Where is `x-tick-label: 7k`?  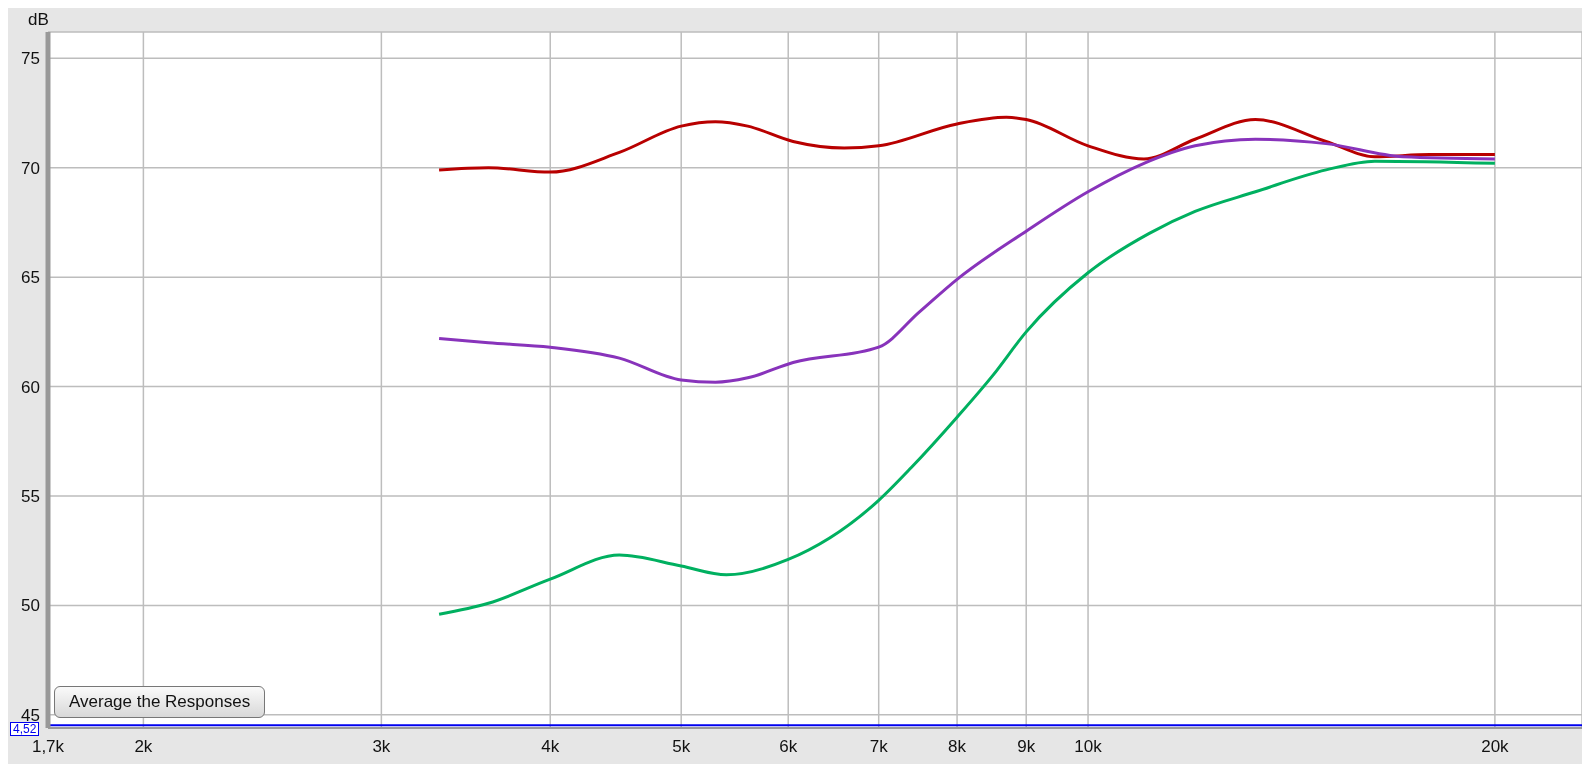
x-tick-label: 7k is located at coordinates (879, 747).